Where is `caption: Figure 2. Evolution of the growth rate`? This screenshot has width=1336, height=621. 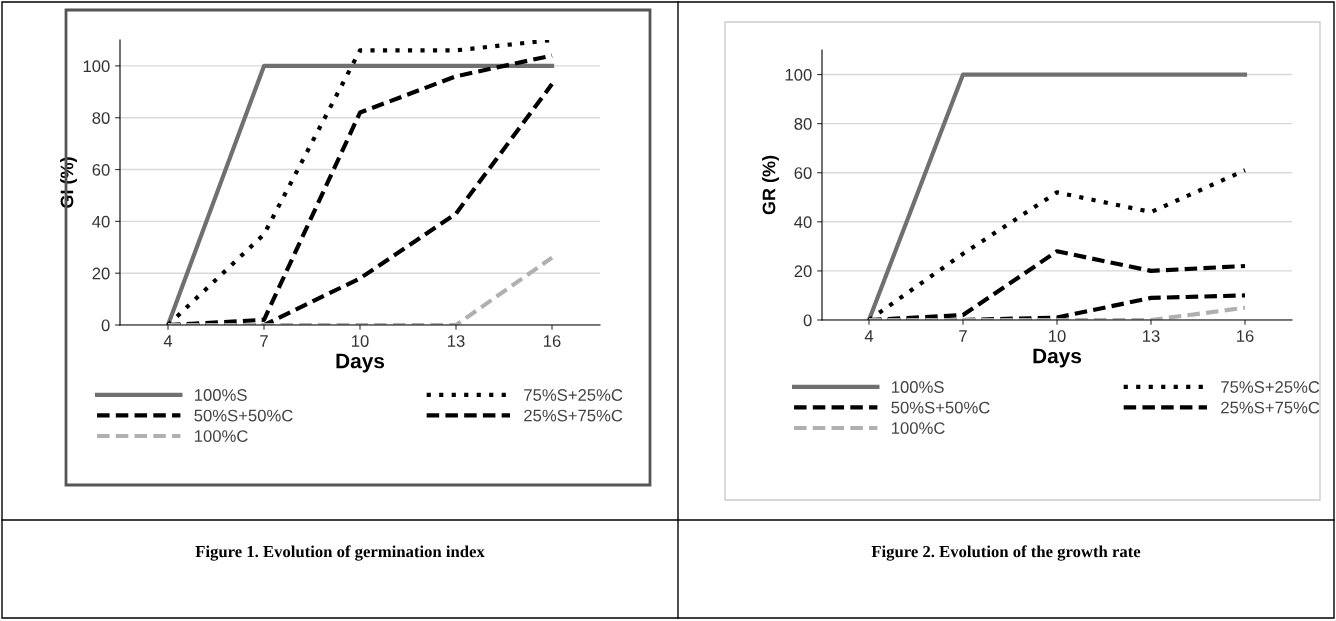 caption: Figure 2. Evolution of the growth rate is located at coordinates (1006, 553).